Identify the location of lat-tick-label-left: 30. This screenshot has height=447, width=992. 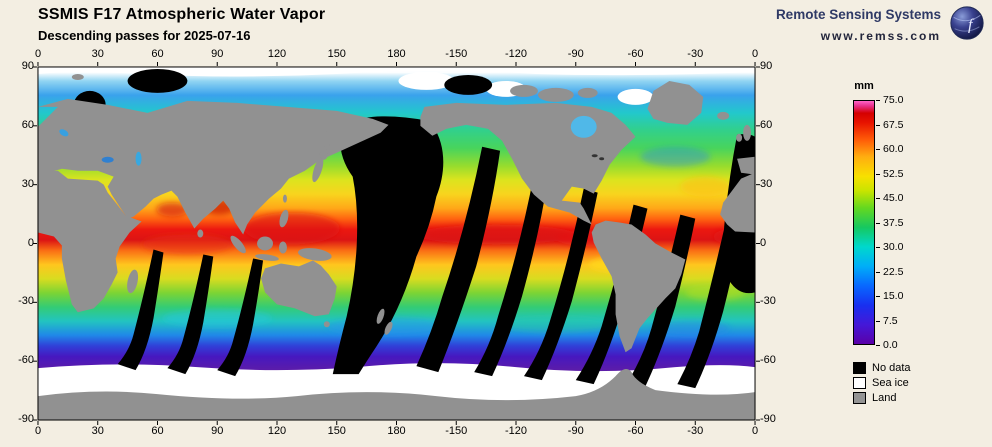
(27, 183).